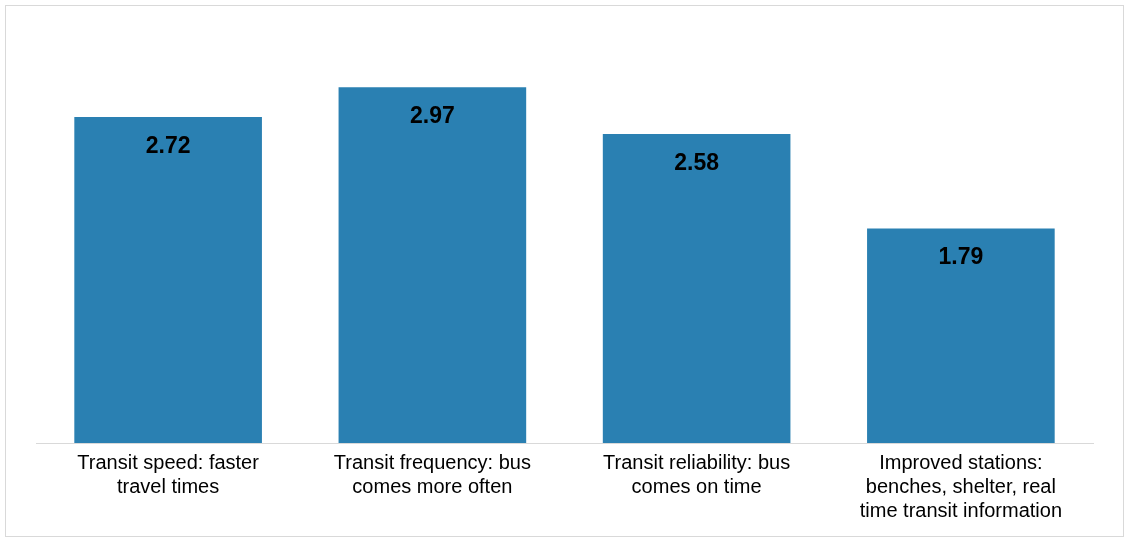  What do you see at coordinates (432, 115) in the screenshot?
I see `data-label: 2.97` at bounding box center [432, 115].